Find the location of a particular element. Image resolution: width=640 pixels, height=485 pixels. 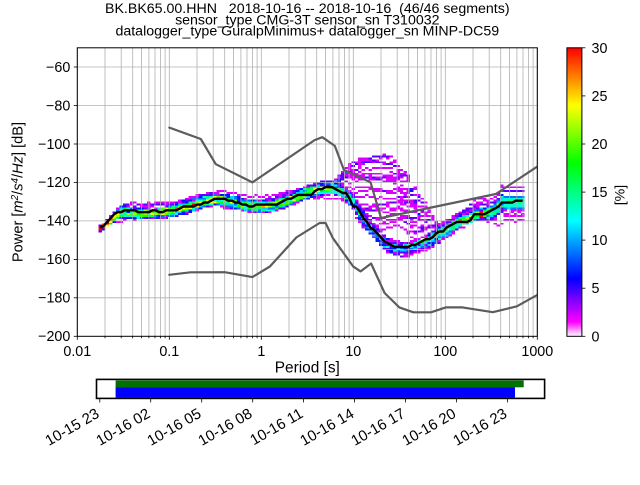

svg-text: −120 is located at coordinates (54, 183).